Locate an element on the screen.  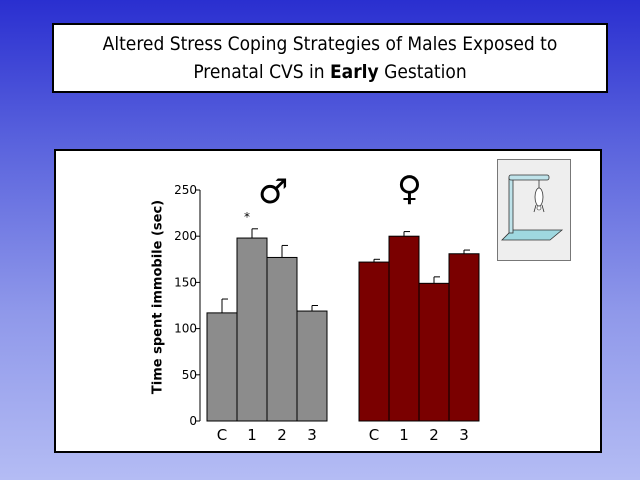
title-line-2-start: Prenatal CVS in is located at coordinates (261, 72).